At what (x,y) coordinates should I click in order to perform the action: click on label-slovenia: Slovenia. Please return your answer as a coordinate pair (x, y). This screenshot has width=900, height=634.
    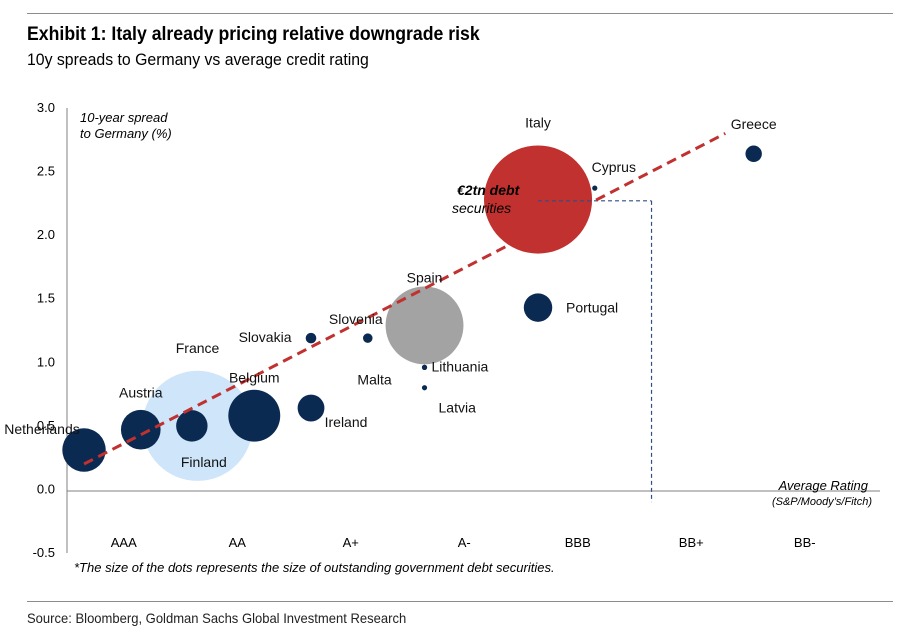
    Looking at the image, I should click on (356, 319).